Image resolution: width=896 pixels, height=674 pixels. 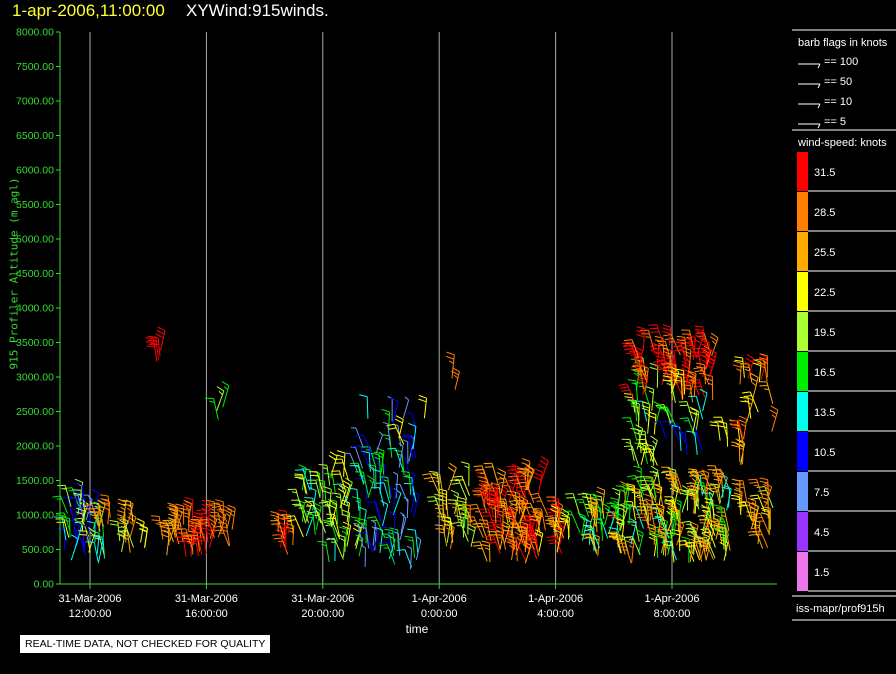 I want to click on y-axis-label: 915 Profiler Altitude (m agl), so click(x=14, y=273).